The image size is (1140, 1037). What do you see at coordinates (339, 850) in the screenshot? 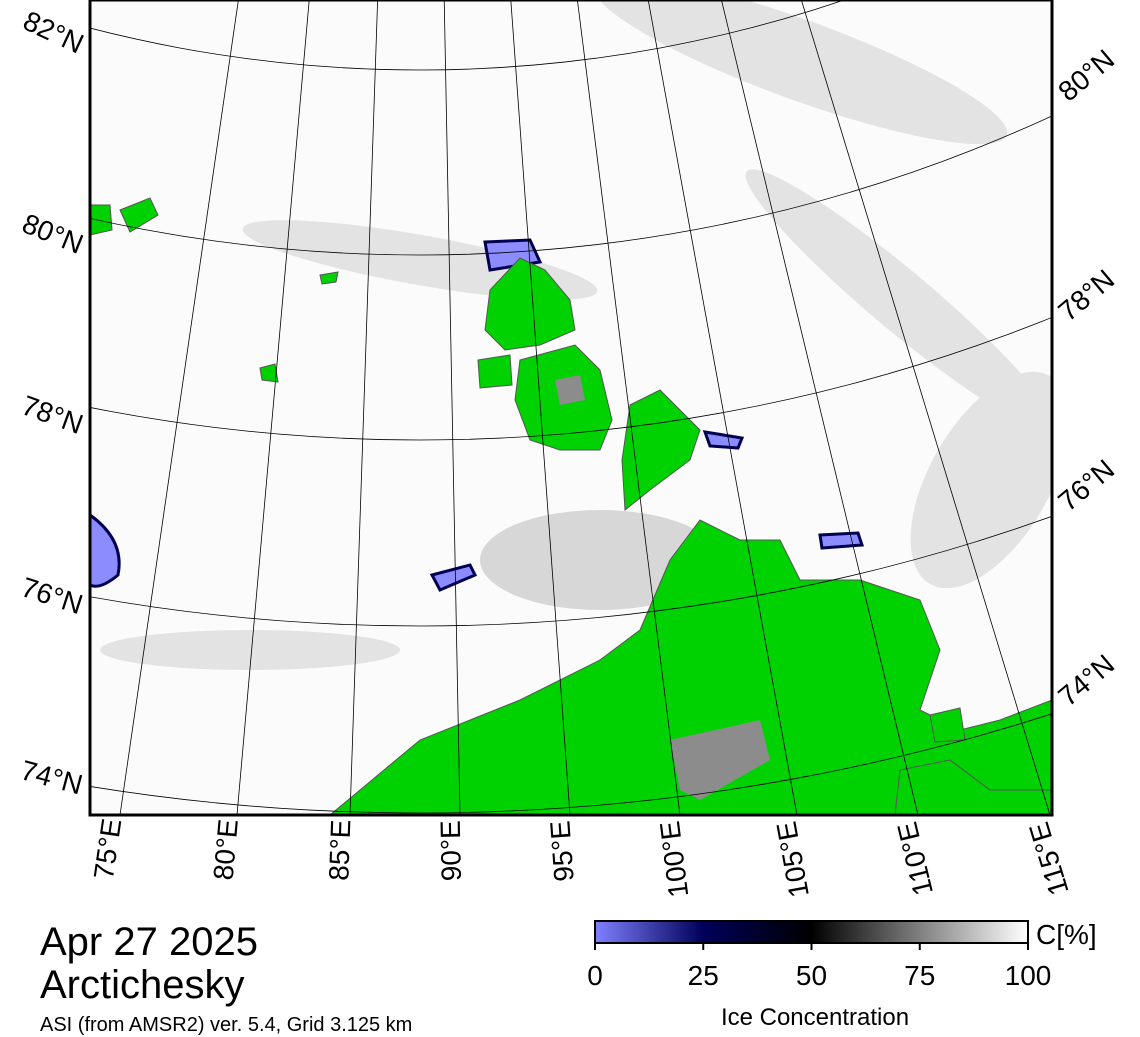
I see `lon-label: 85°E` at bounding box center [339, 850].